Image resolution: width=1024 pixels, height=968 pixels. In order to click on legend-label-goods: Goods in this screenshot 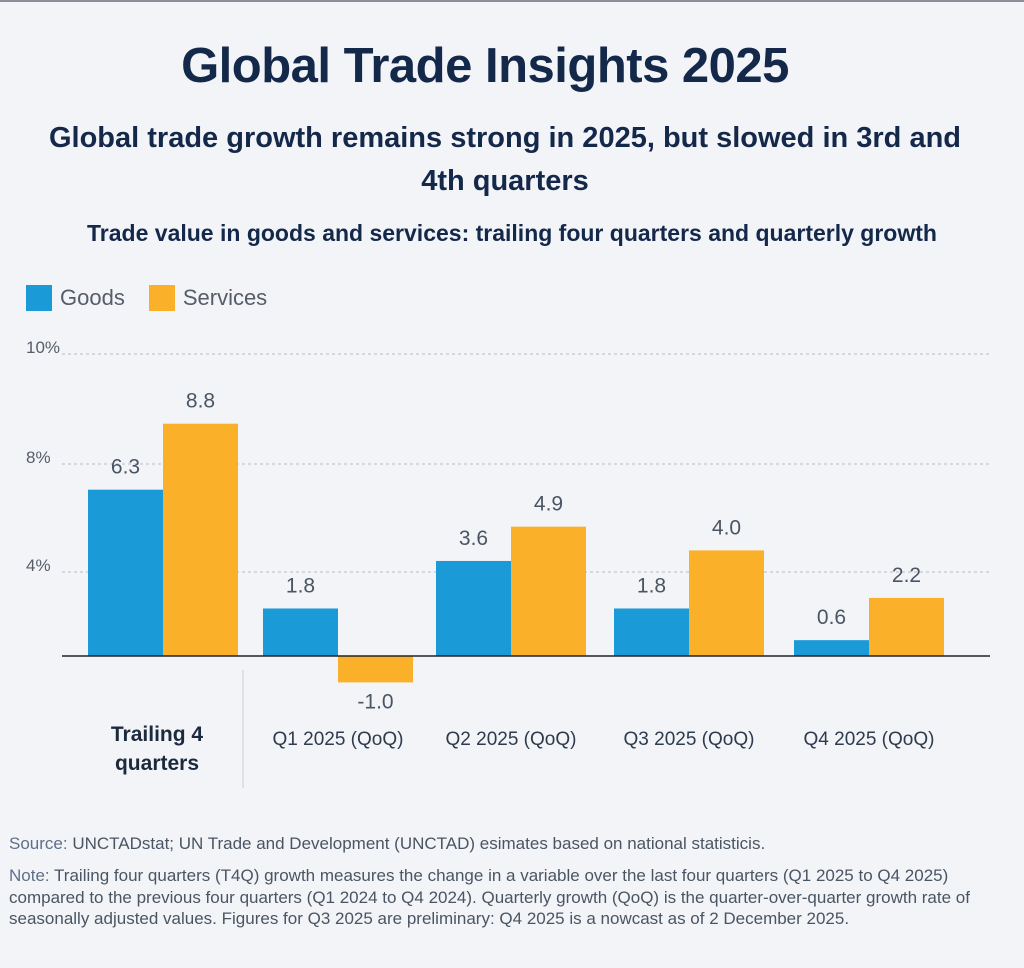, I will do `click(92, 297)`.